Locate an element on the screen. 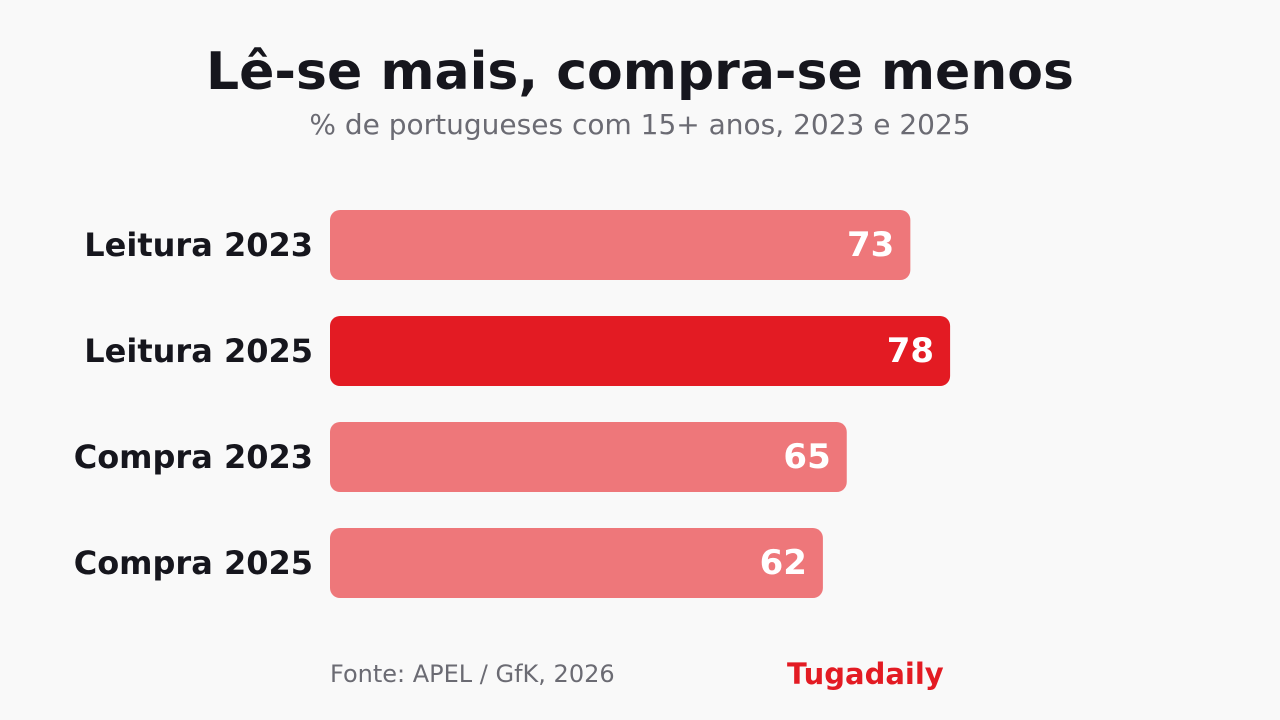  value-label: 73 is located at coordinates (870, 245).